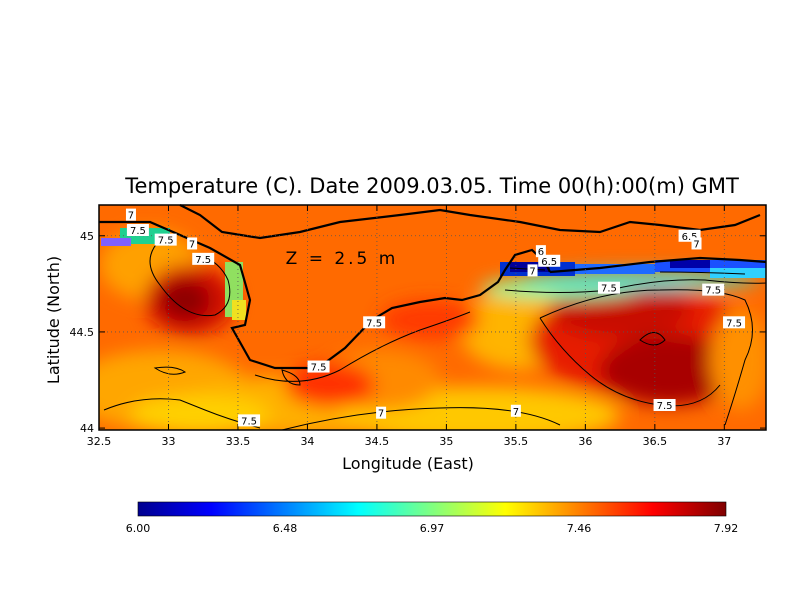 This screenshot has height=604, width=800. I want to click on colorbar: 6.00 6.48 6.97 7.46 7.92, so click(432, 518).